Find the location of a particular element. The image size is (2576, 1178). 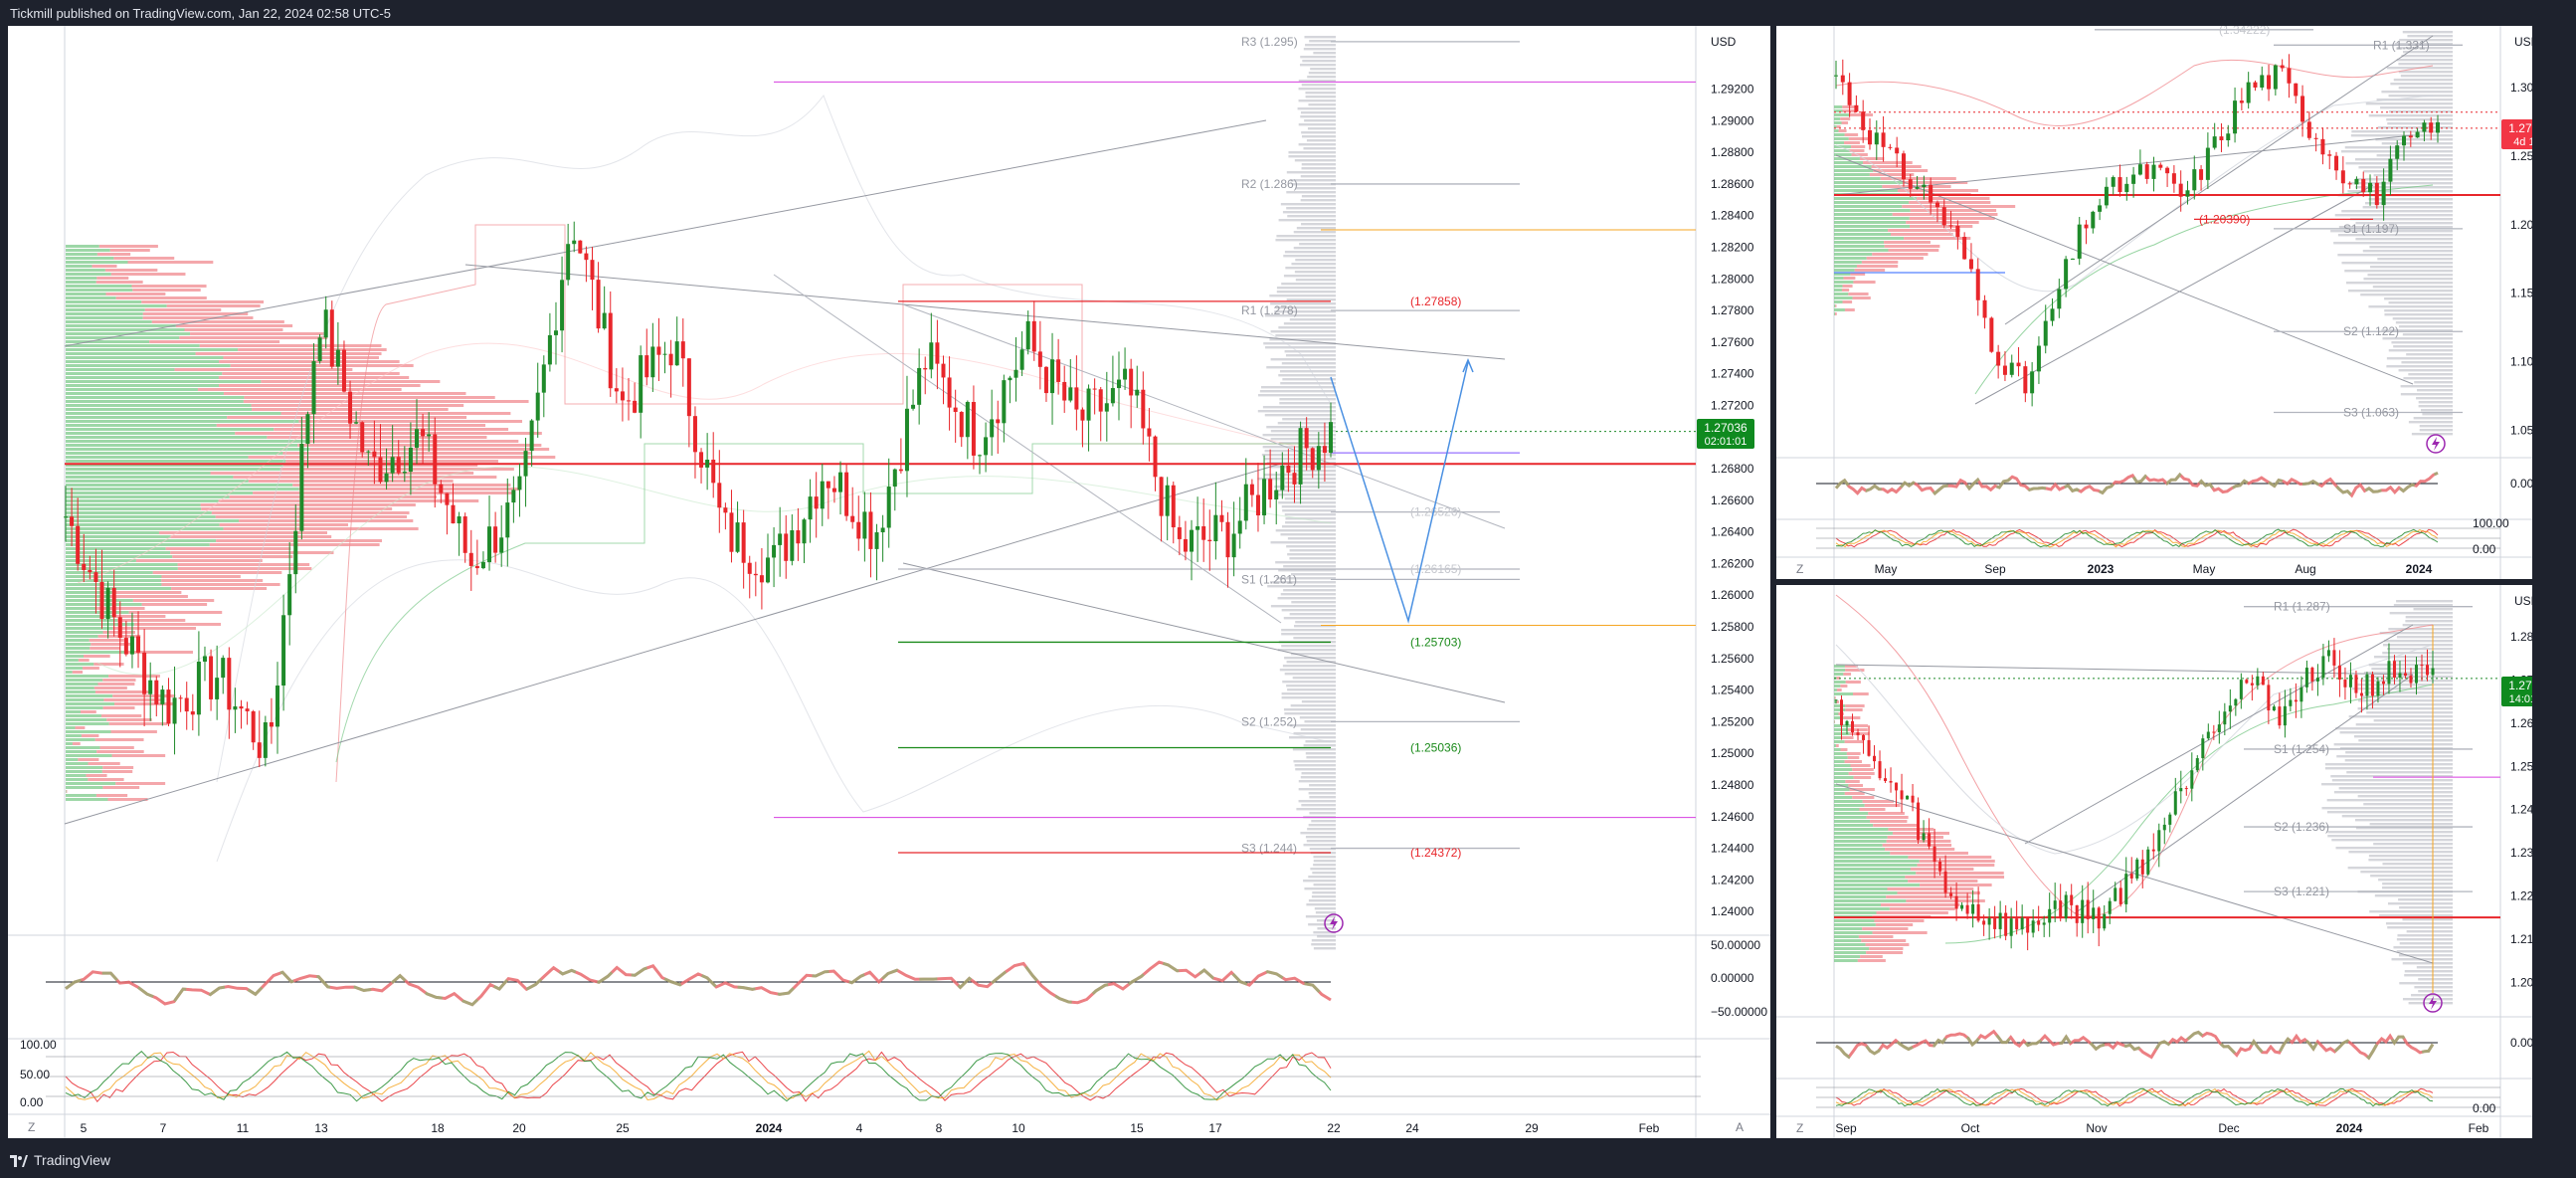

price-tick: 1.26200 is located at coordinates (1732, 563).